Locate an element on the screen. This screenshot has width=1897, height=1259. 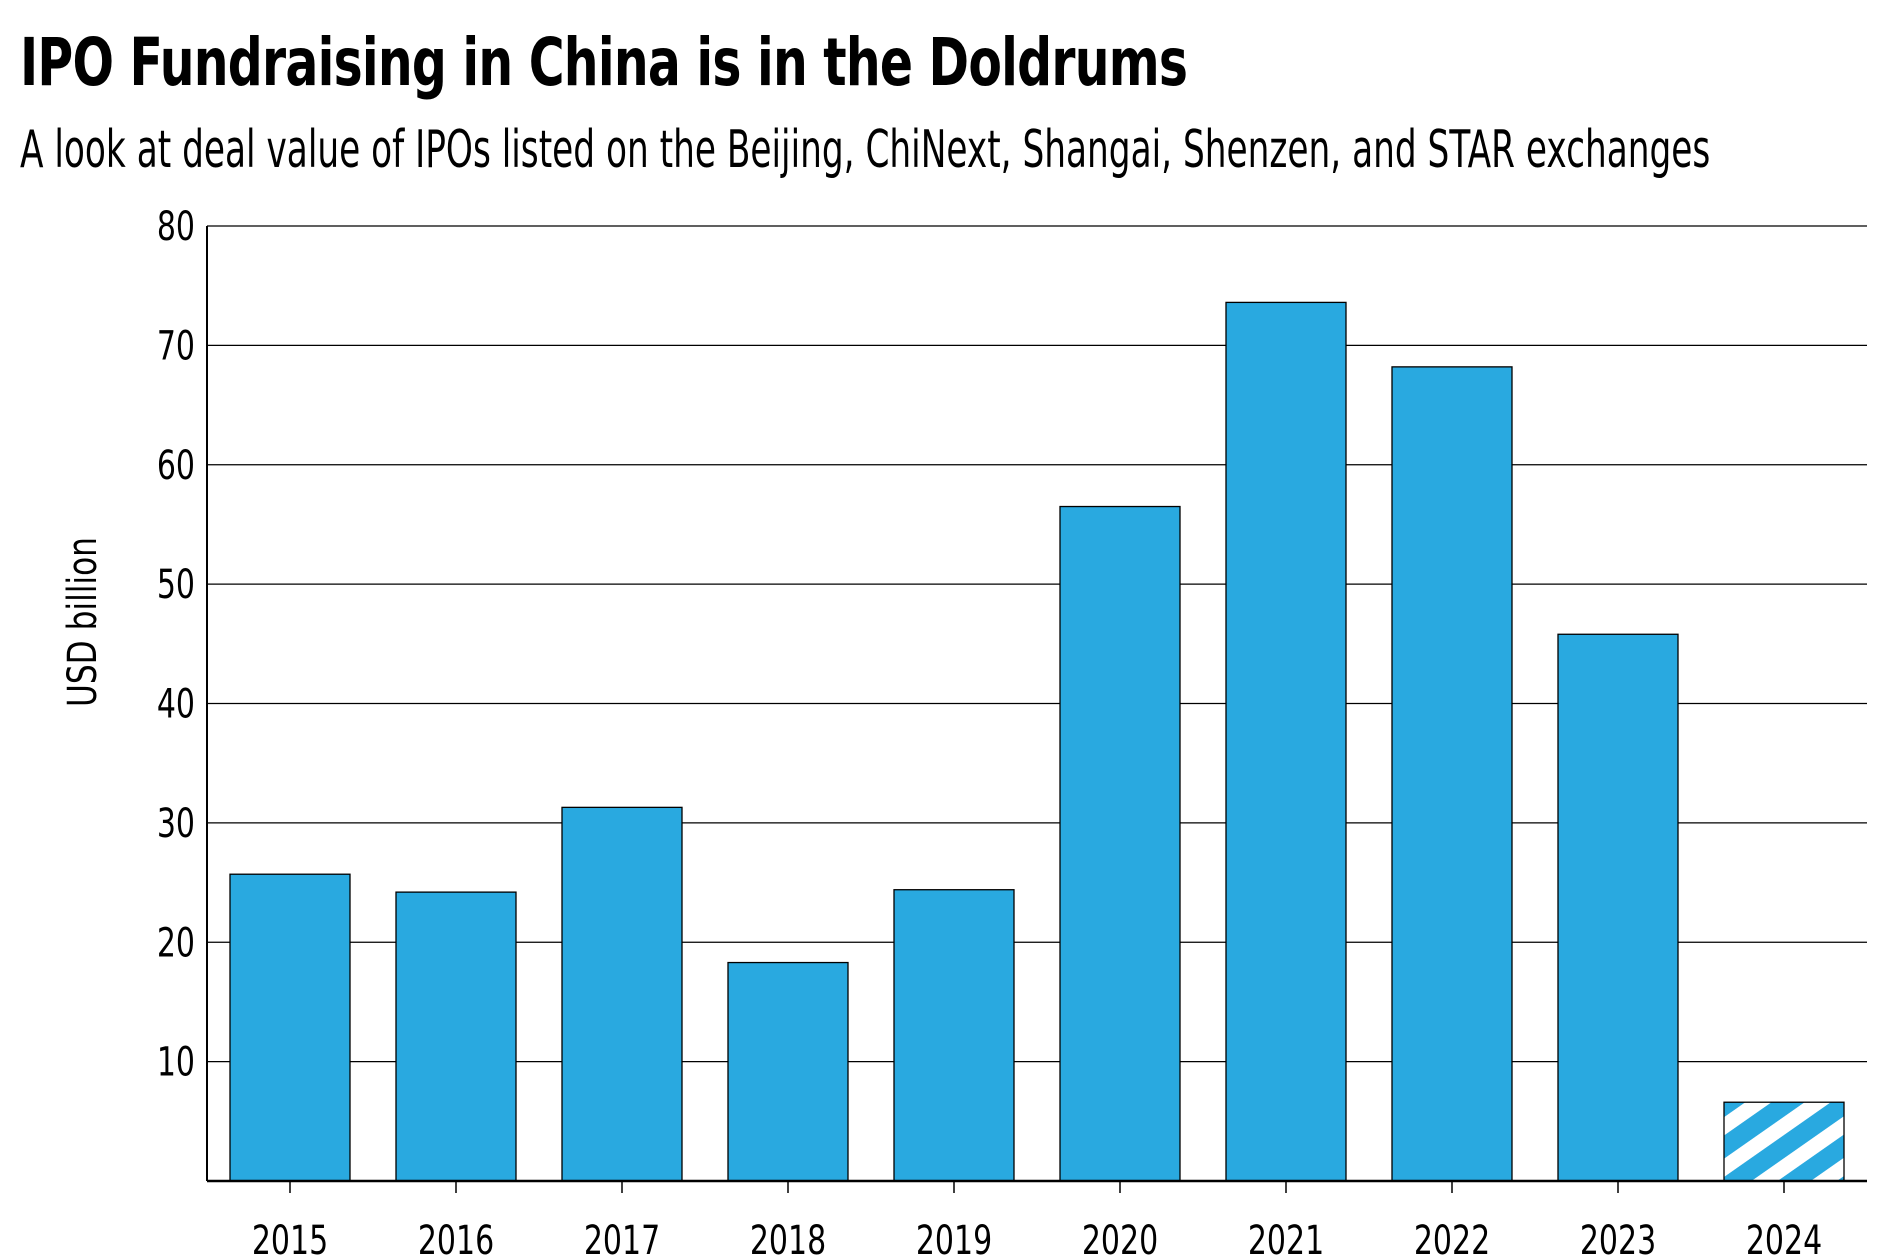
y-tick-label-10: 10 is located at coordinates (176, 1062).